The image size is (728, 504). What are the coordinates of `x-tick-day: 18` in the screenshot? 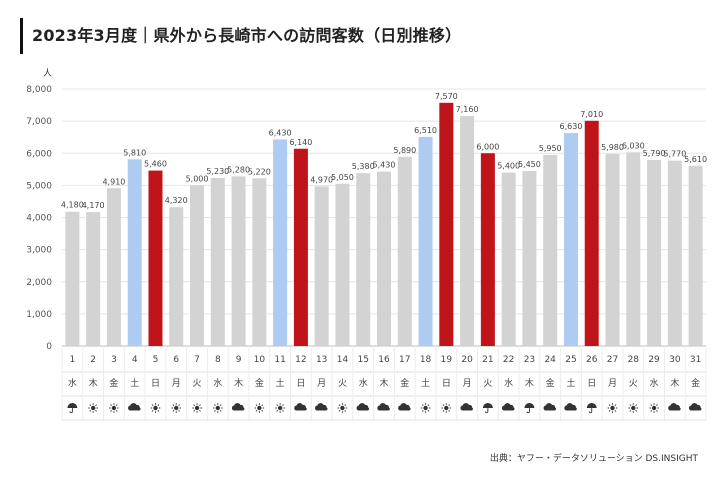 It's located at (426, 360).